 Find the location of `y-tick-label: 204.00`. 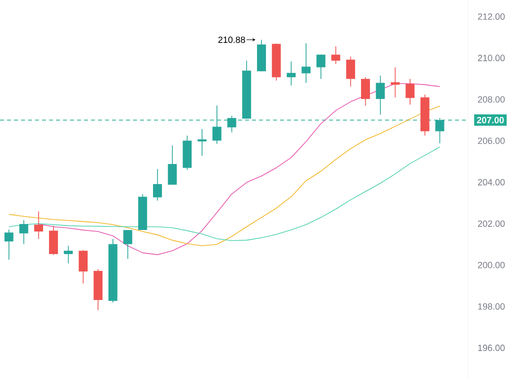

y-tick-label: 204.00 is located at coordinates (491, 182).